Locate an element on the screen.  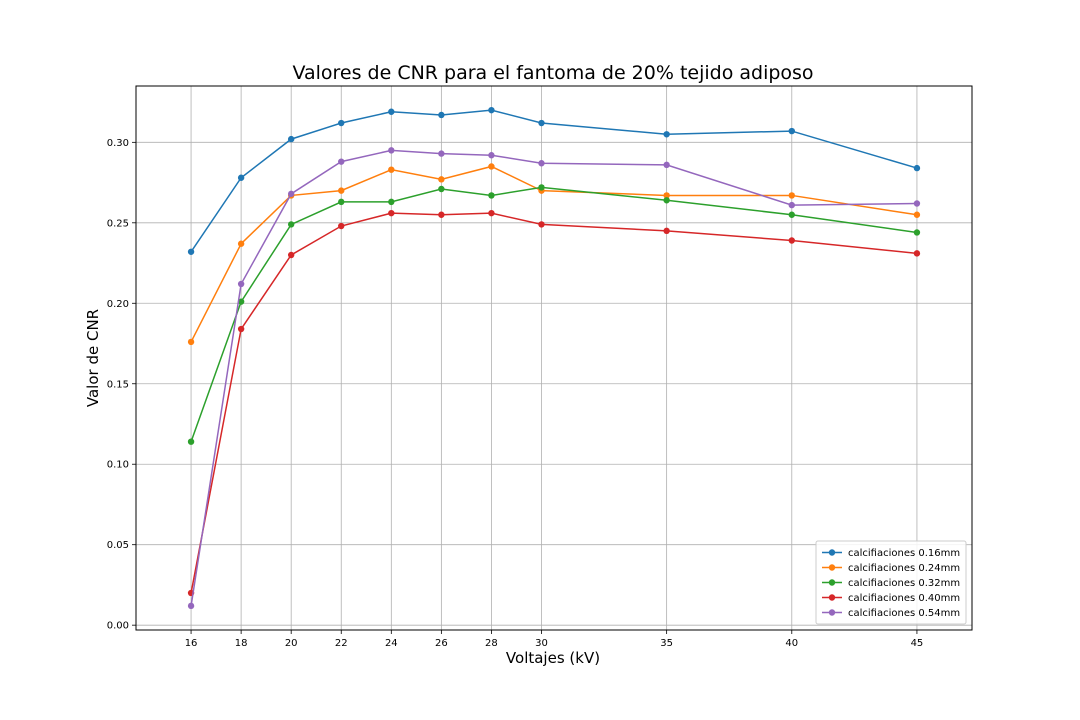
legend-entry: calcifiaciones 0.24mm is located at coordinates (891, 568).